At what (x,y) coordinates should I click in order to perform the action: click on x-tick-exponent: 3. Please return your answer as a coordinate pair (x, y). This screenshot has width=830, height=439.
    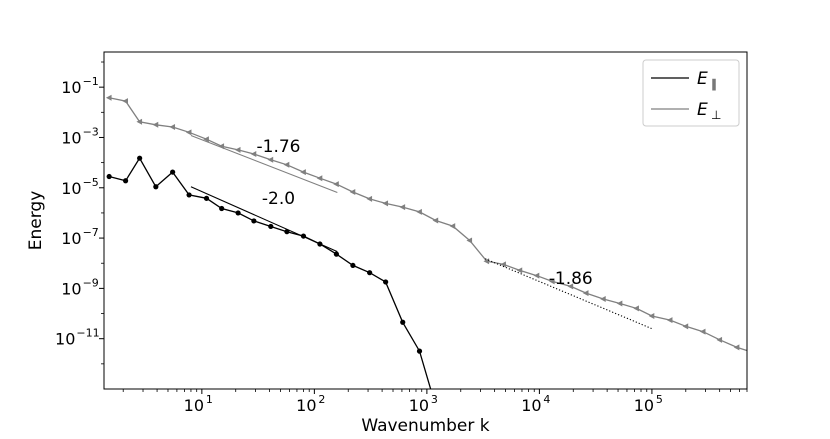
    Looking at the image, I should click on (434, 399).